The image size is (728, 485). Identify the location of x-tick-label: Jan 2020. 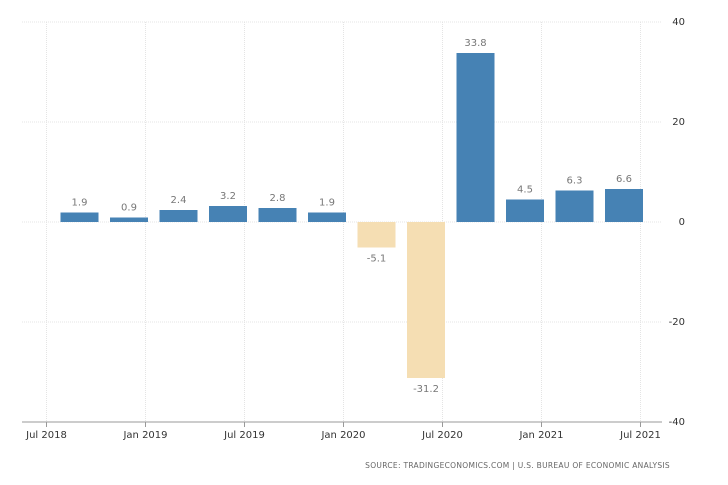
(342, 435).